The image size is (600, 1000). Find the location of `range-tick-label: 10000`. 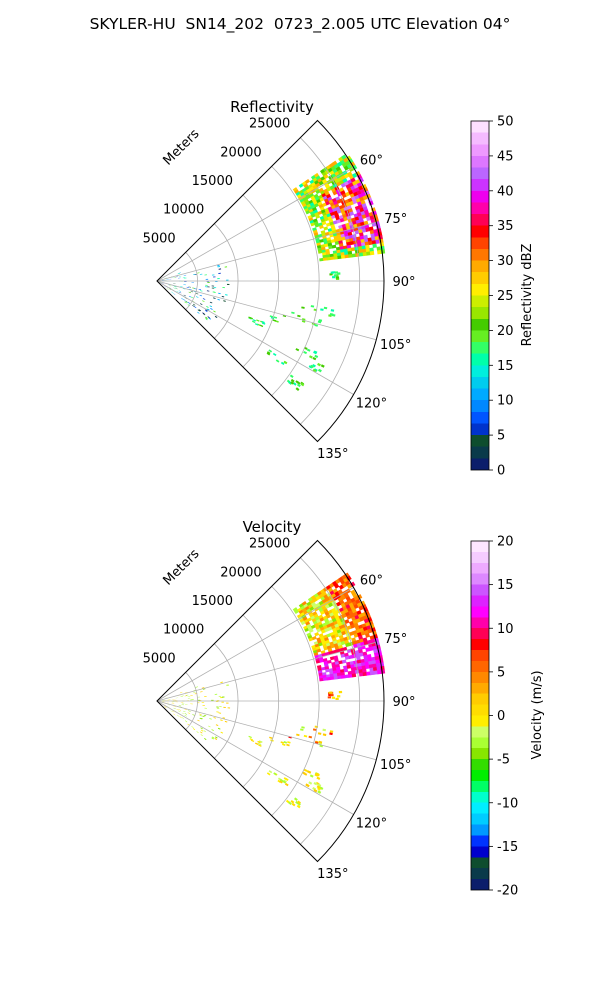

range-tick-label: 10000 is located at coordinates (183, 210).